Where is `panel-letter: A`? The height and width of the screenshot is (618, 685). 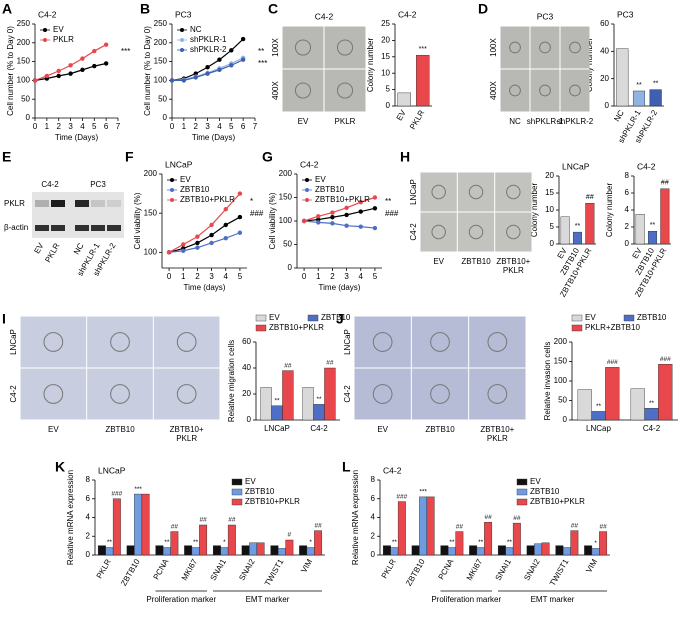
panel-letter: A is located at coordinates (7, 9).